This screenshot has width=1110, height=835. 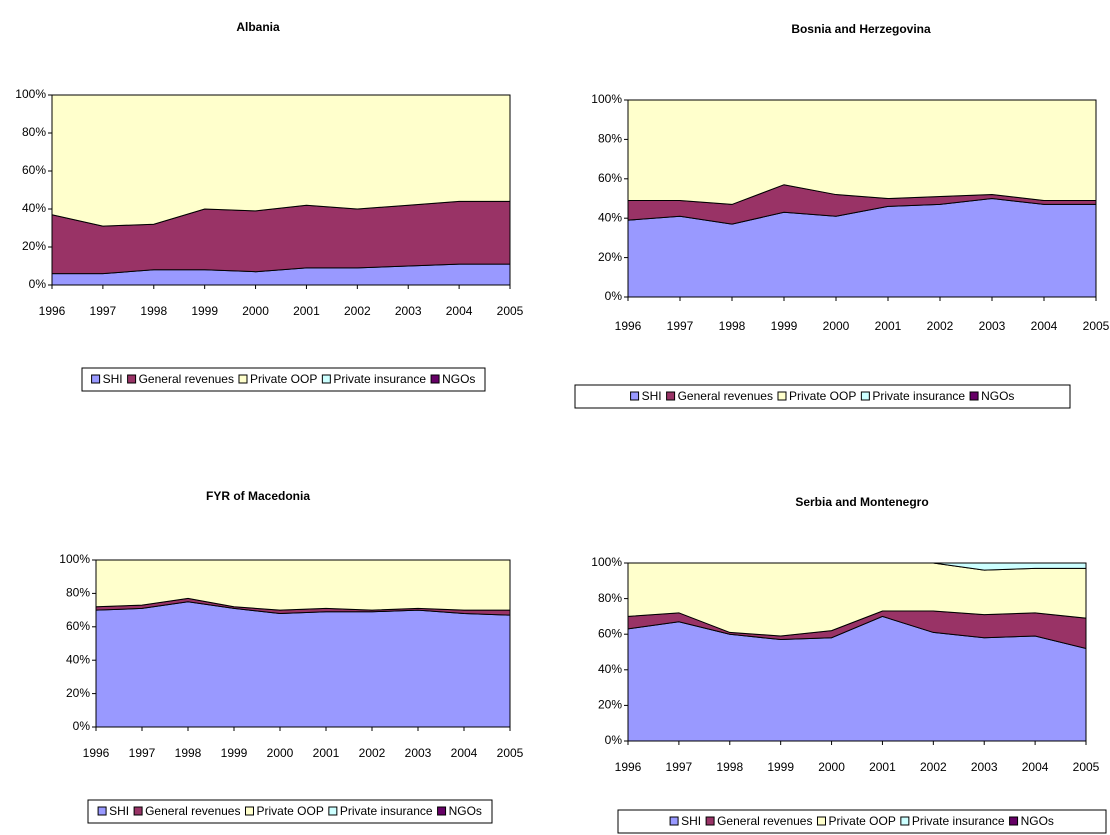 I want to click on chart-title: Bosnia and Herzegovina, so click(x=861, y=29).